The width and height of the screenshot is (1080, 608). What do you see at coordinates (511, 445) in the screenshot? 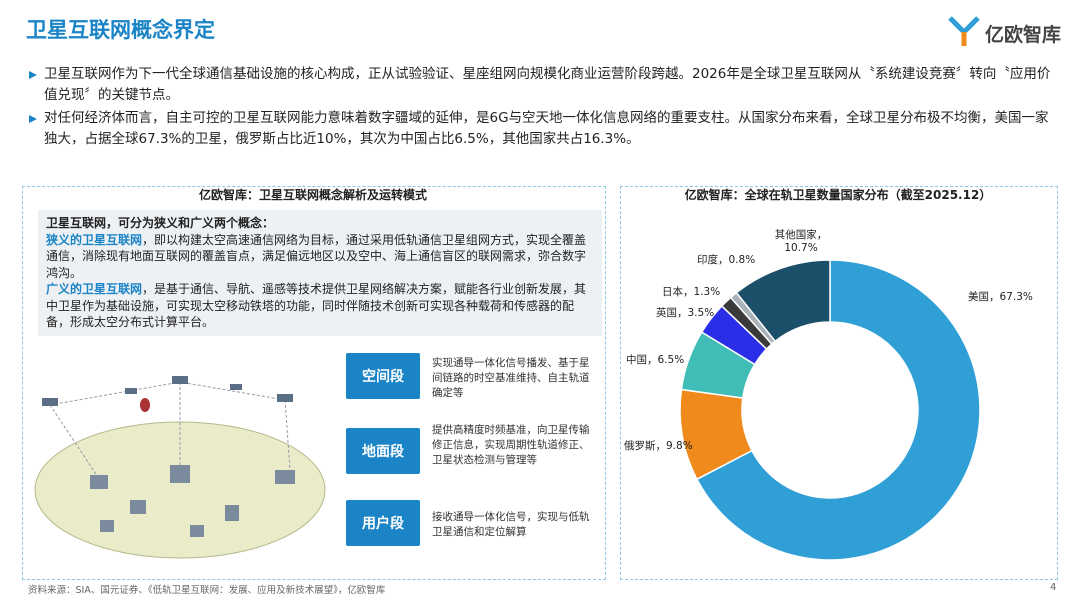
I see `segment-text: 提供高精度时频基准，向卫星传输修正信息，实现周期性轨道修正、卫星状态检测与管理等` at bounding box center [511, 445].